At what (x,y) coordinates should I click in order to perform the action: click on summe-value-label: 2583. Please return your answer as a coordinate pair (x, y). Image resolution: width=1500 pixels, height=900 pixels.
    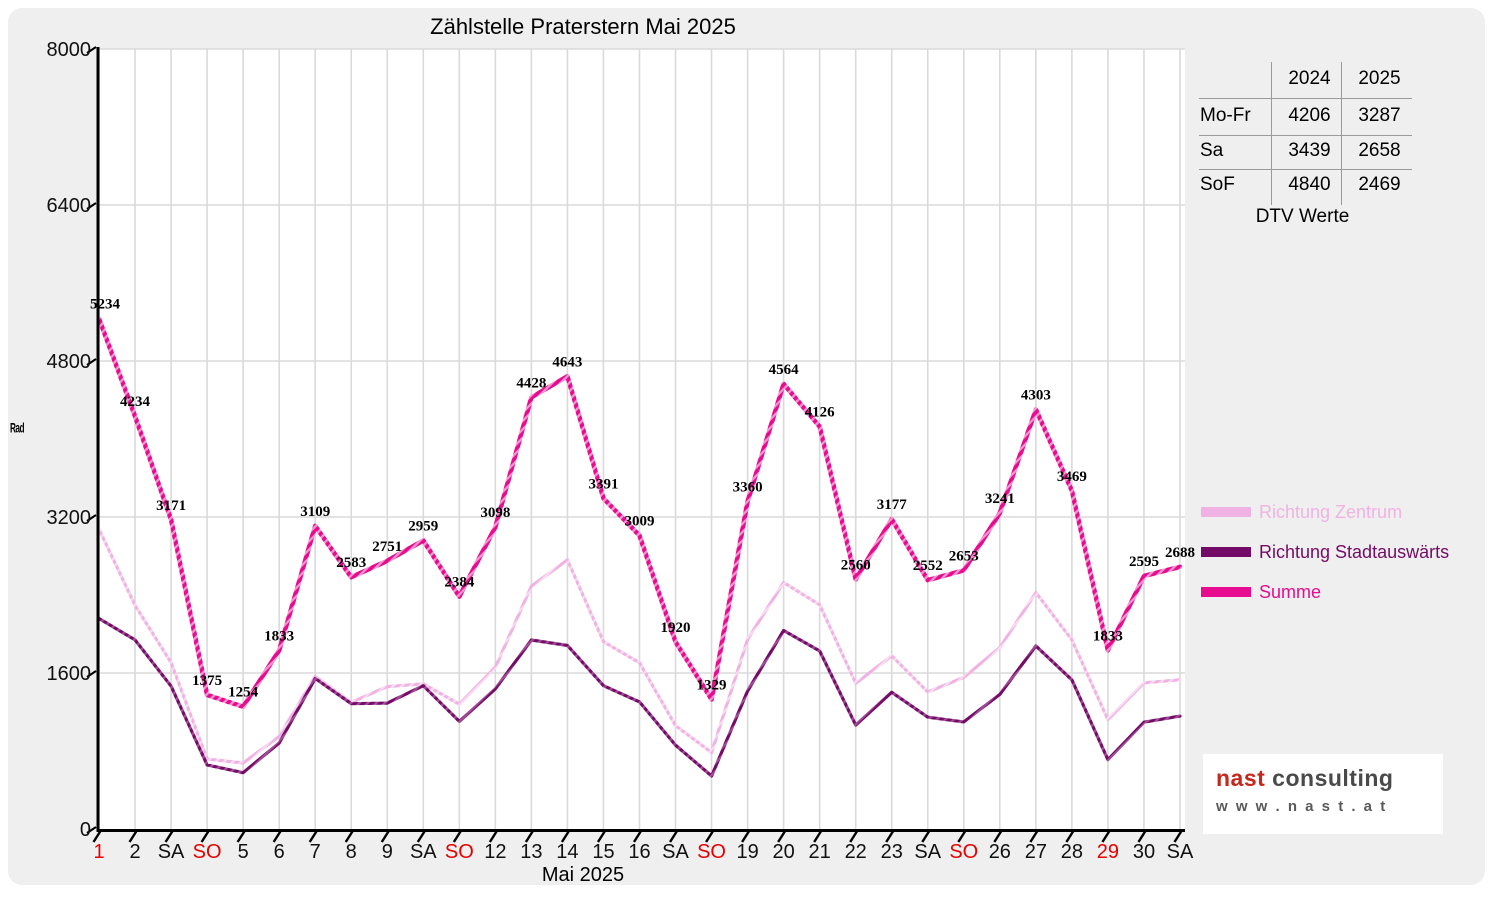
    Looking at the image, I should click on (351, 563).